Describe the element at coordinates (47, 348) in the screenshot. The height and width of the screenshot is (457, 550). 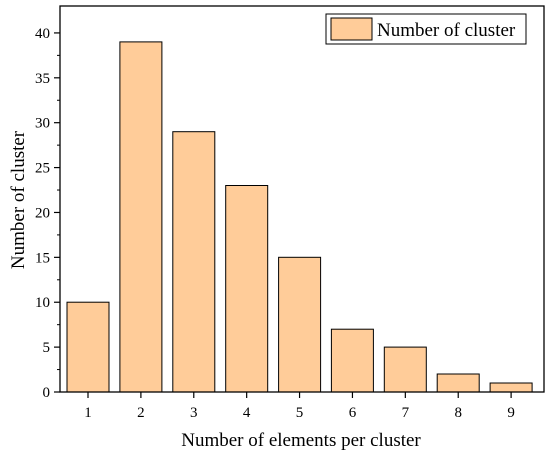
I see `y-tick-label: 5` at that location.